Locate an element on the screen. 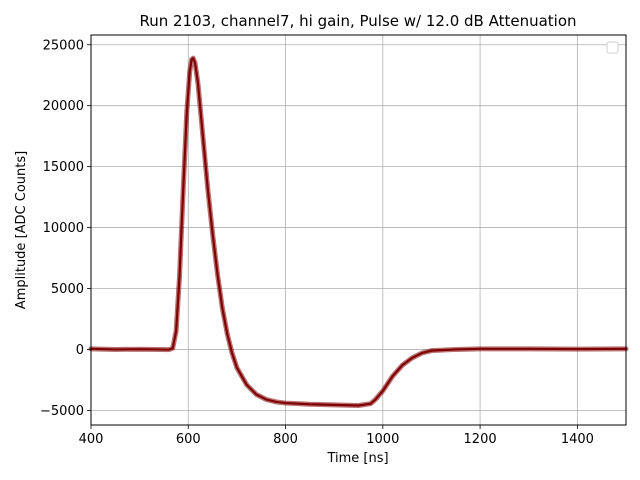 This screenshot has height=480, width=640. x-tick-label: 800 is located at coordinates (285, 439).